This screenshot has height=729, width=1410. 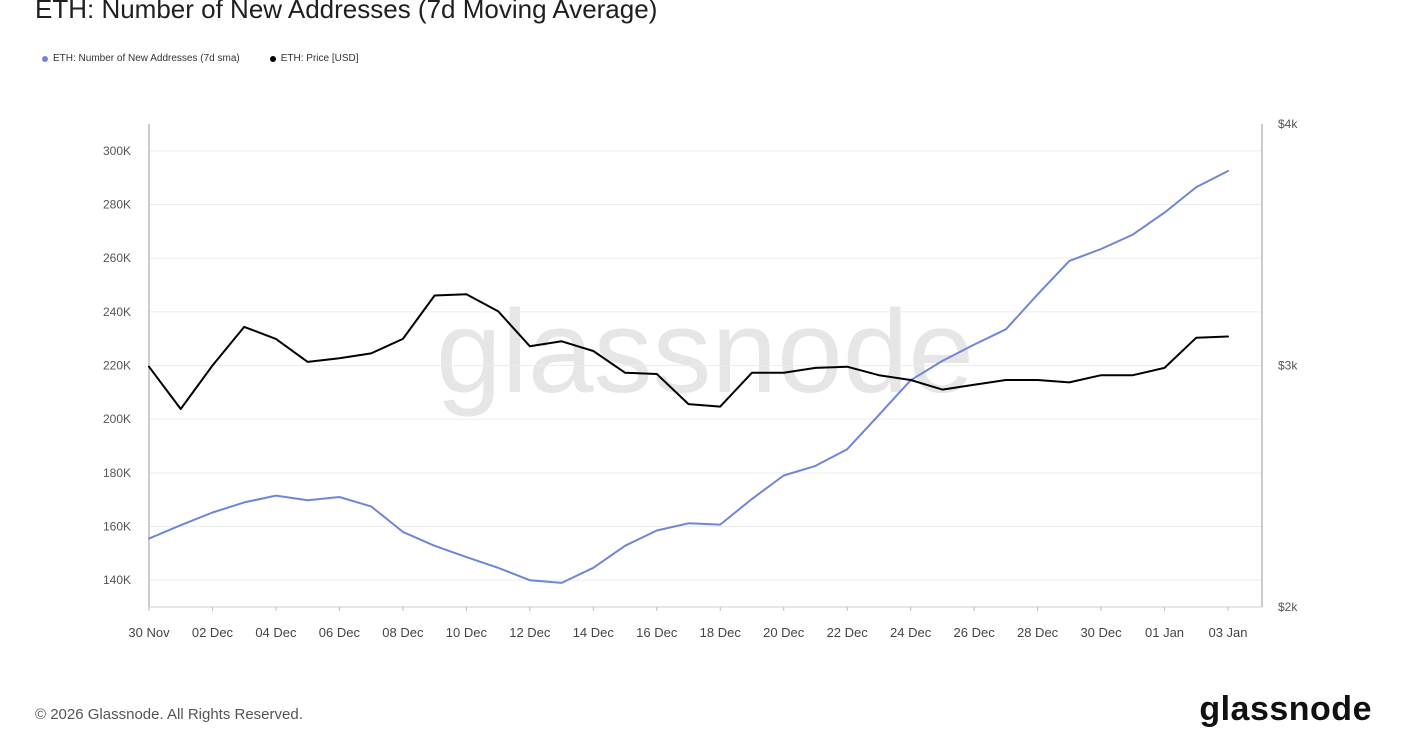 I want to click on x-tick-label: 20 Dec, so click(x=784, y=632).